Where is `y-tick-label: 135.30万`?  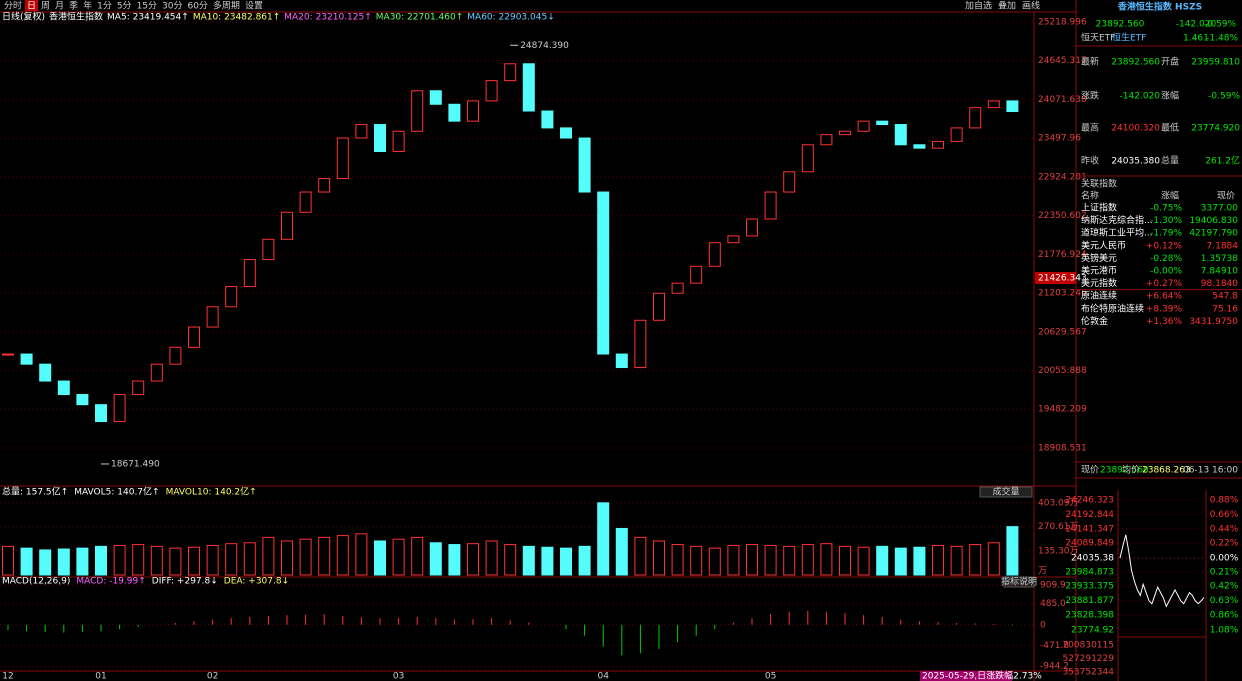
y-tick-label: 135.30万 is located at coordinates (1058, 551).